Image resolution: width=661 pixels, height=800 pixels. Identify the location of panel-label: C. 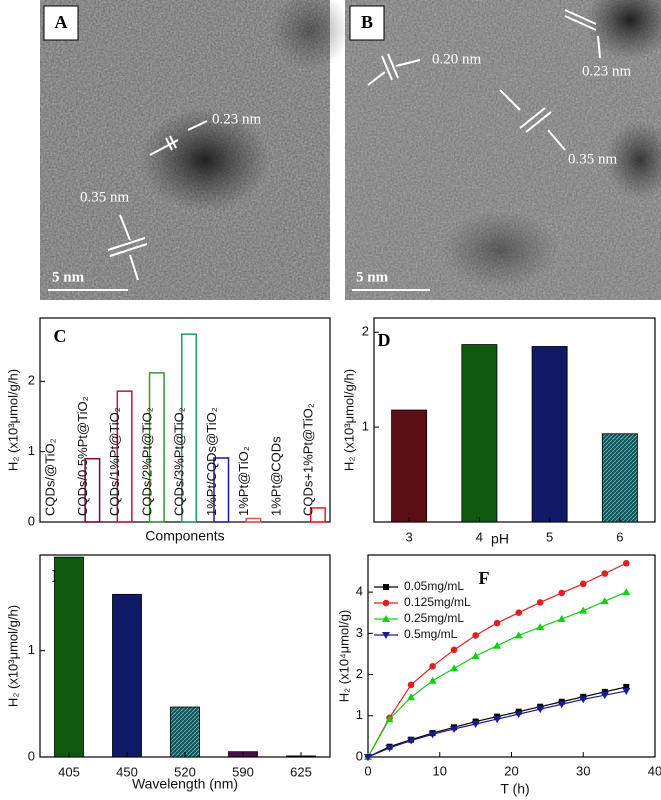
(60, 336).